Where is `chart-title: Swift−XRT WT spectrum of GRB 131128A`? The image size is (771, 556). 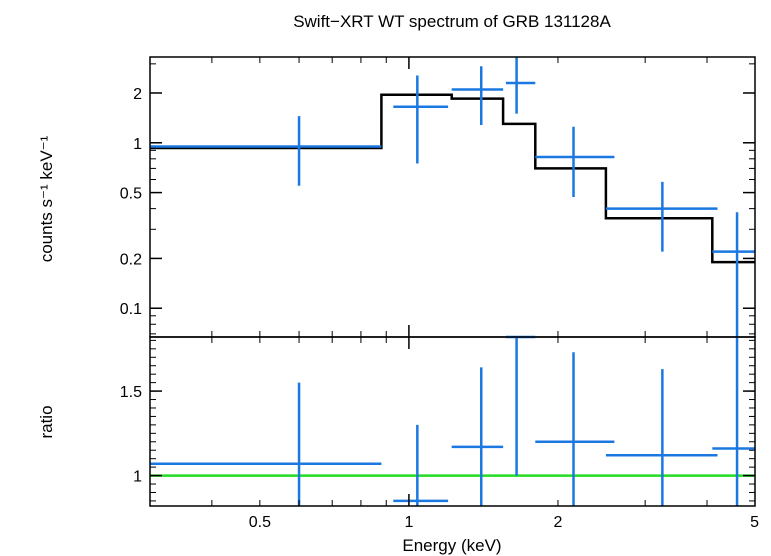 chart-title: Swift−XRT WT spectrum of GRB 131128A is located at coordinates (452, 21).